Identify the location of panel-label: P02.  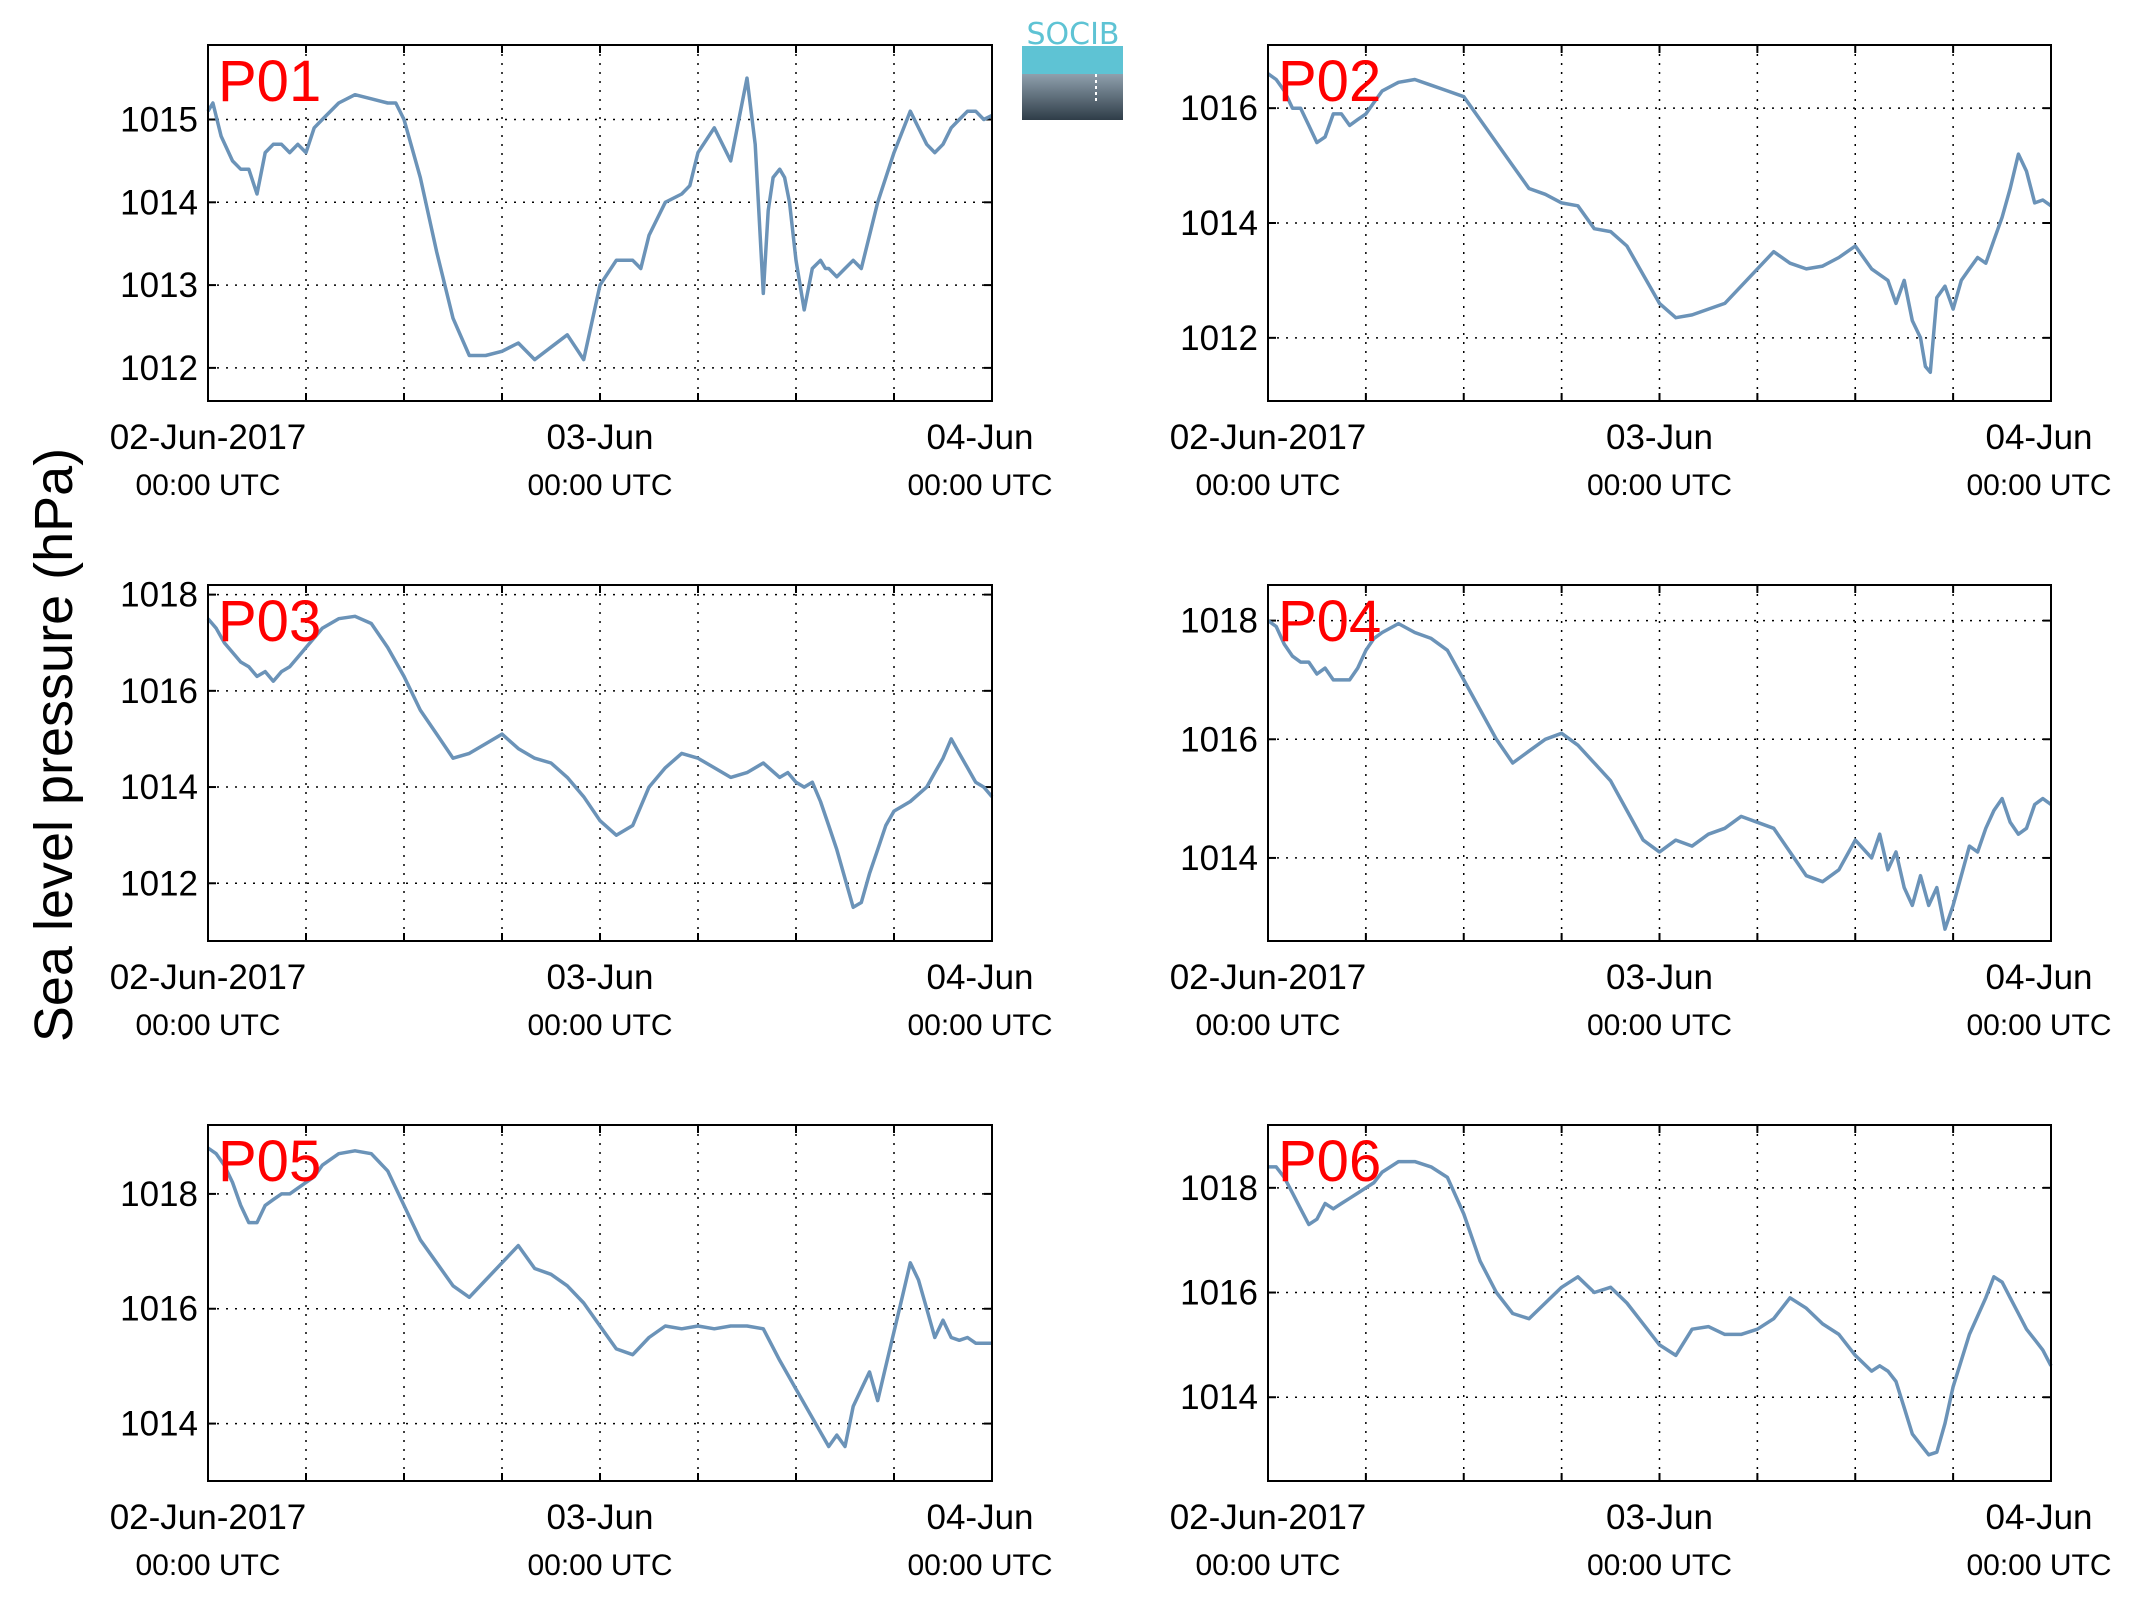
(1329, 81).